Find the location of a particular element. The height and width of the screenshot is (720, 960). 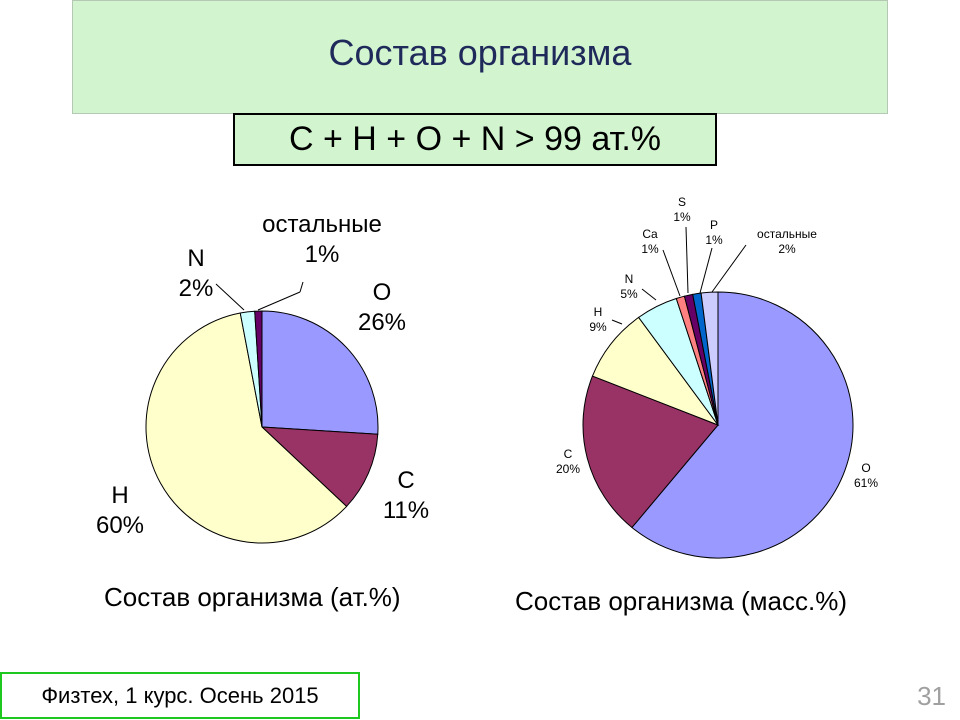

label-s-mass: S 1% is located at coordinates (682, 209).